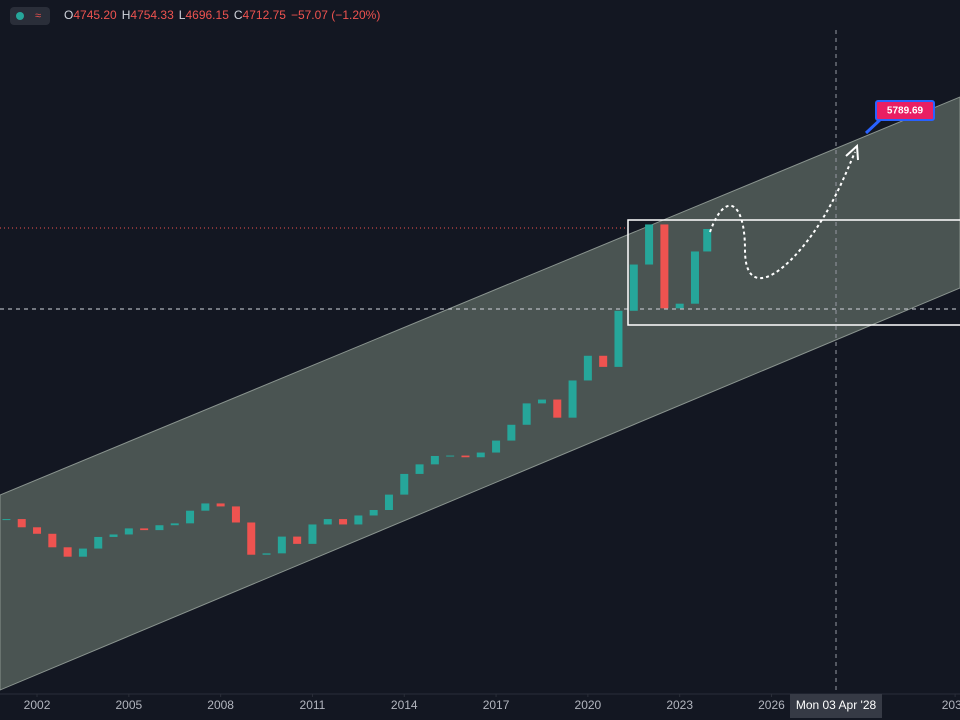 This screenshot has height=720, width=960. Describe the element at coordinates (265, 15) in the screenshot. I see `value: 4712.75` at that location.